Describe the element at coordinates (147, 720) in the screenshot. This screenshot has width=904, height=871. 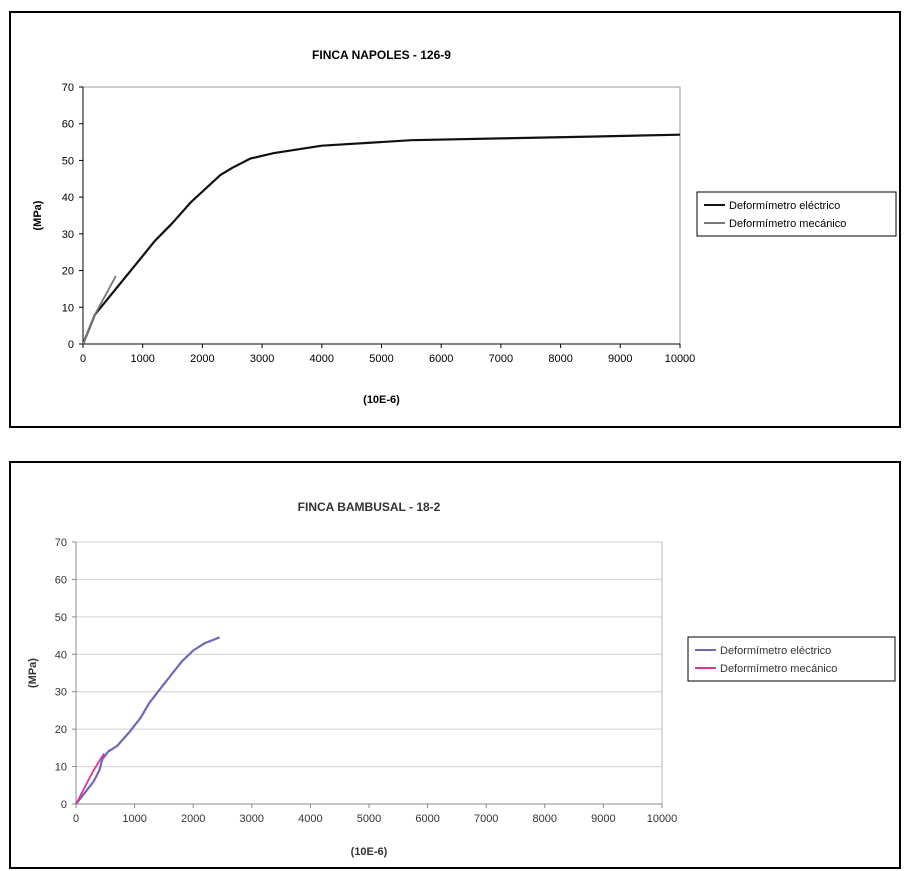
I see `series-line-electrico` at that location.